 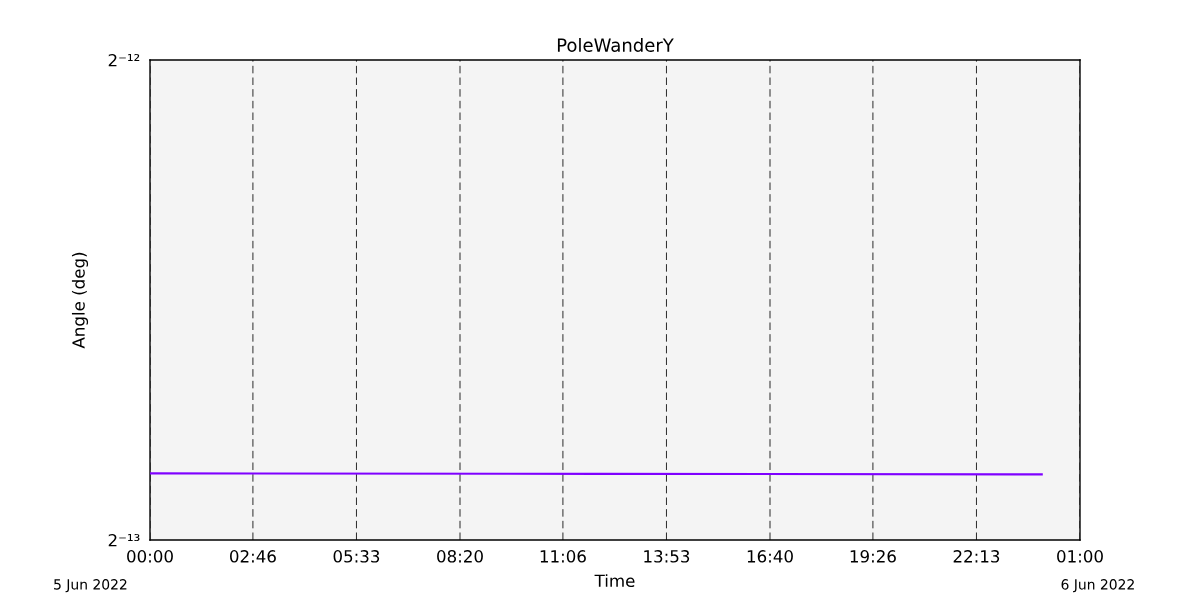 I want to click on x-tick-label: 05:33, so click(x=356, y=556).